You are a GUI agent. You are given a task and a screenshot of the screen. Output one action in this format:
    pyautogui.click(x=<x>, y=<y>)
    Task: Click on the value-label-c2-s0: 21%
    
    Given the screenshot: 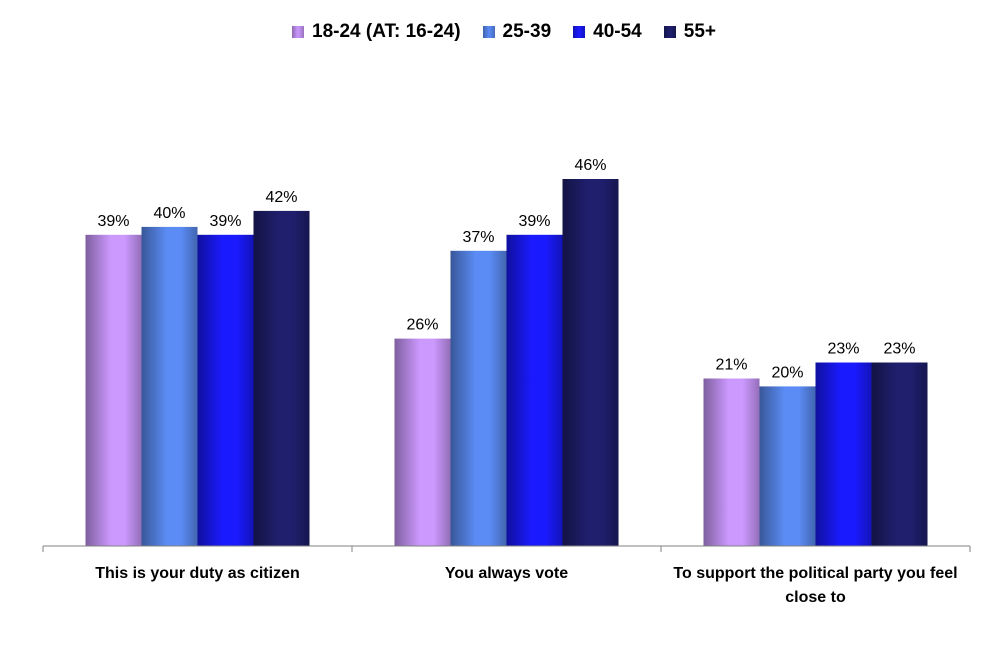 What is the action you would take?
    pyautogui.click(x=731, y=365)
    